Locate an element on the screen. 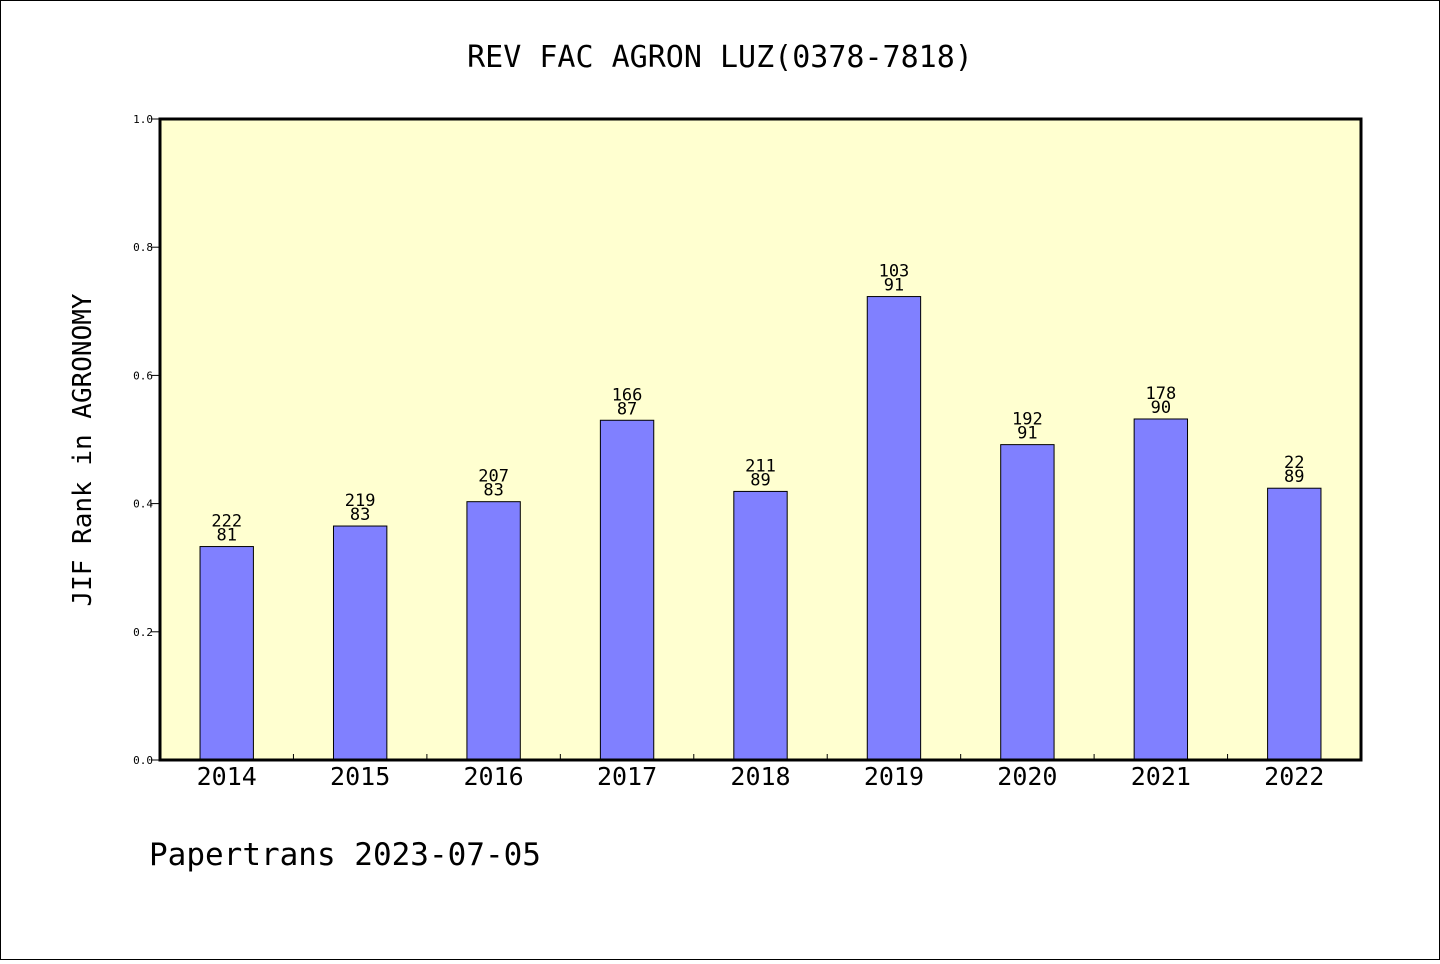  bar-total-label: 211 is located at coordinates (760, 466).